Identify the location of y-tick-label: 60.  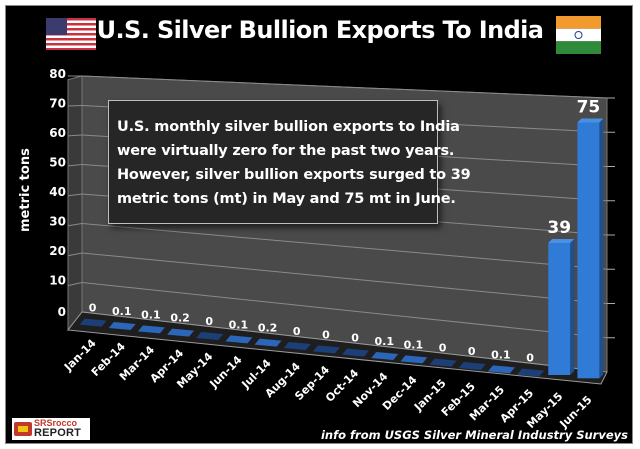
(57, 133).